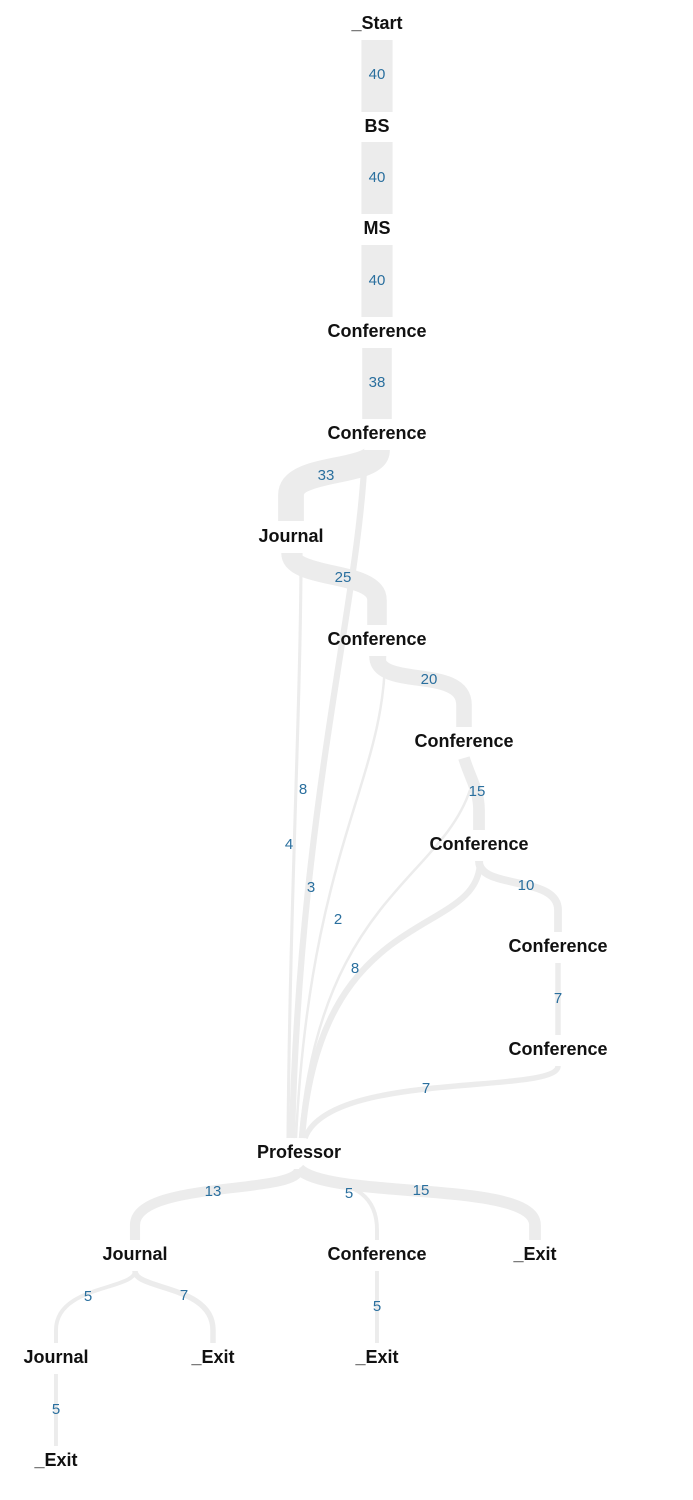  What do you see at coordinates (417, 1202) in the screenshot?
I see `flow-link-n11-n14` at bounding box center [417, 1202].